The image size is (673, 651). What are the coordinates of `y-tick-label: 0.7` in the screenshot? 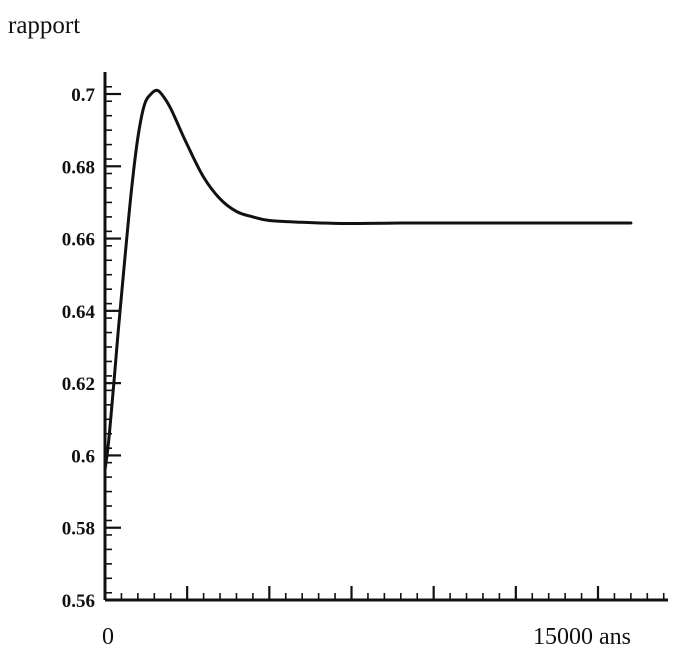 It's located at (83, 95).